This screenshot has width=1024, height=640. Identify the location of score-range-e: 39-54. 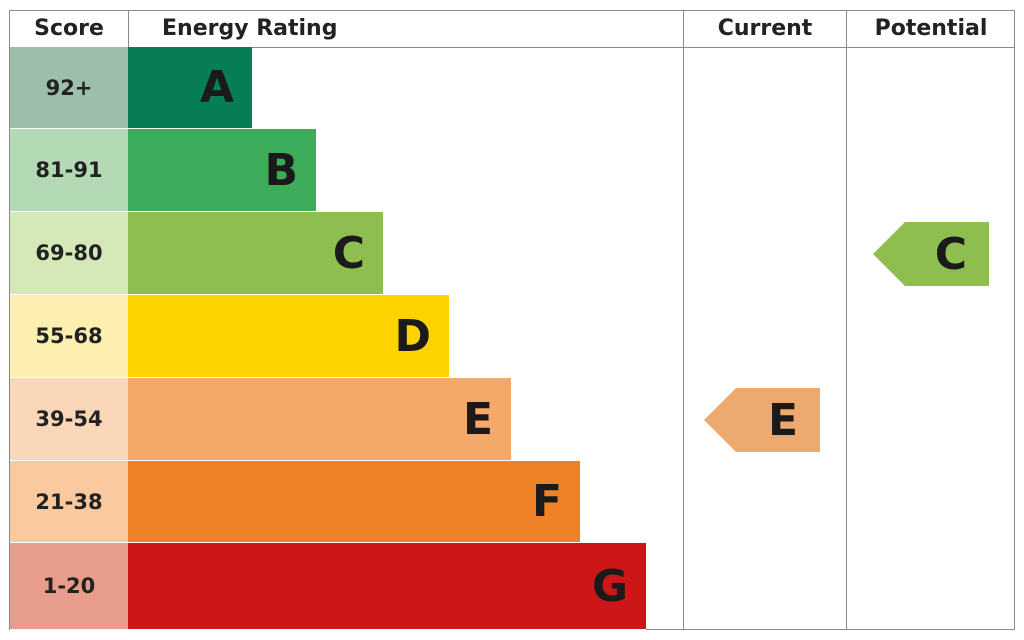
(69, 419).